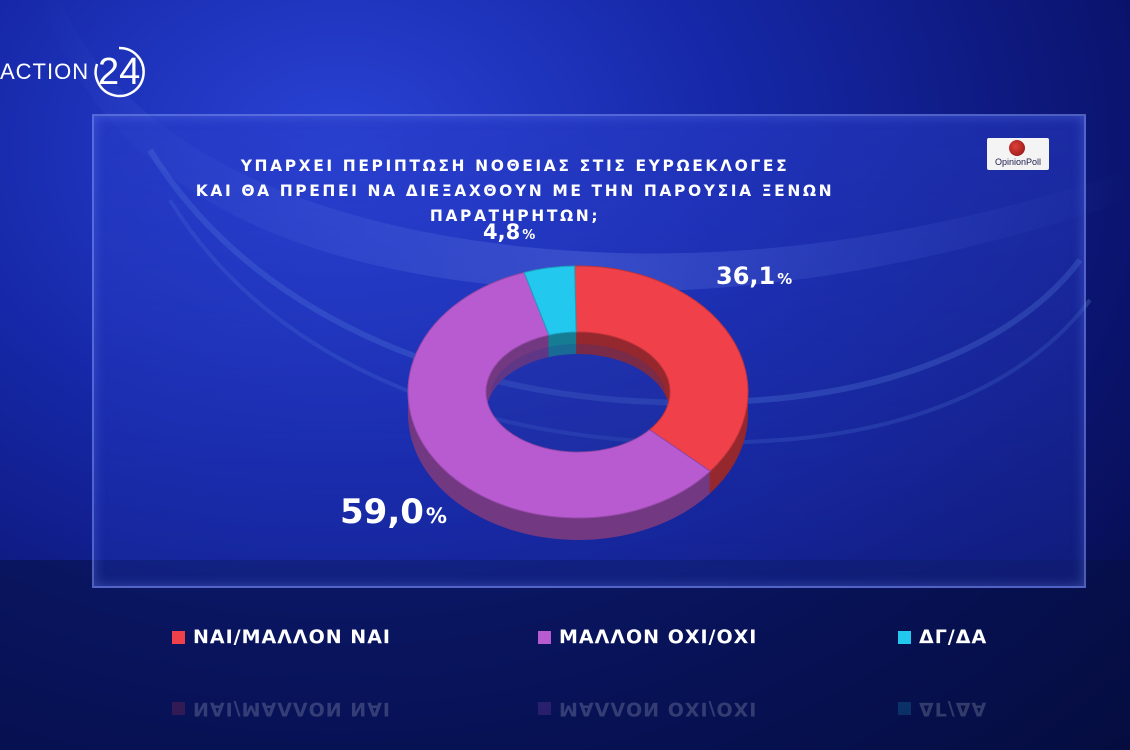  What do you see at coordinates (578, 398) in the screenshot?
I see `donut-hole` at bounding box center [578, 398].